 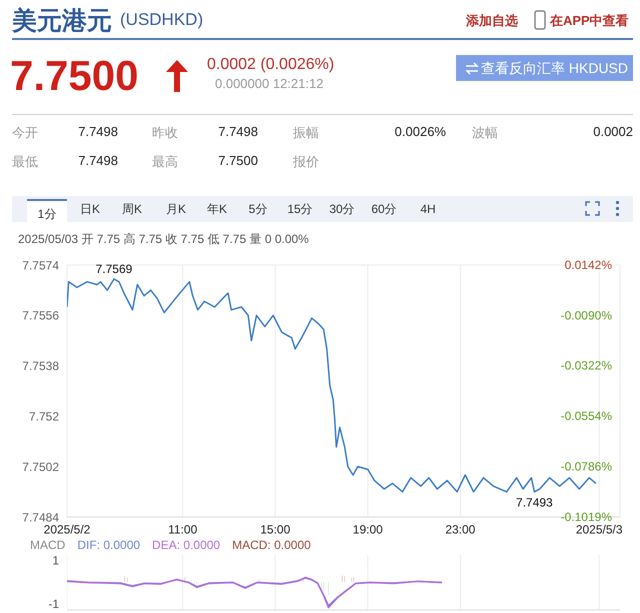 I want to click on text: 1分, so click(x=47, y=211).